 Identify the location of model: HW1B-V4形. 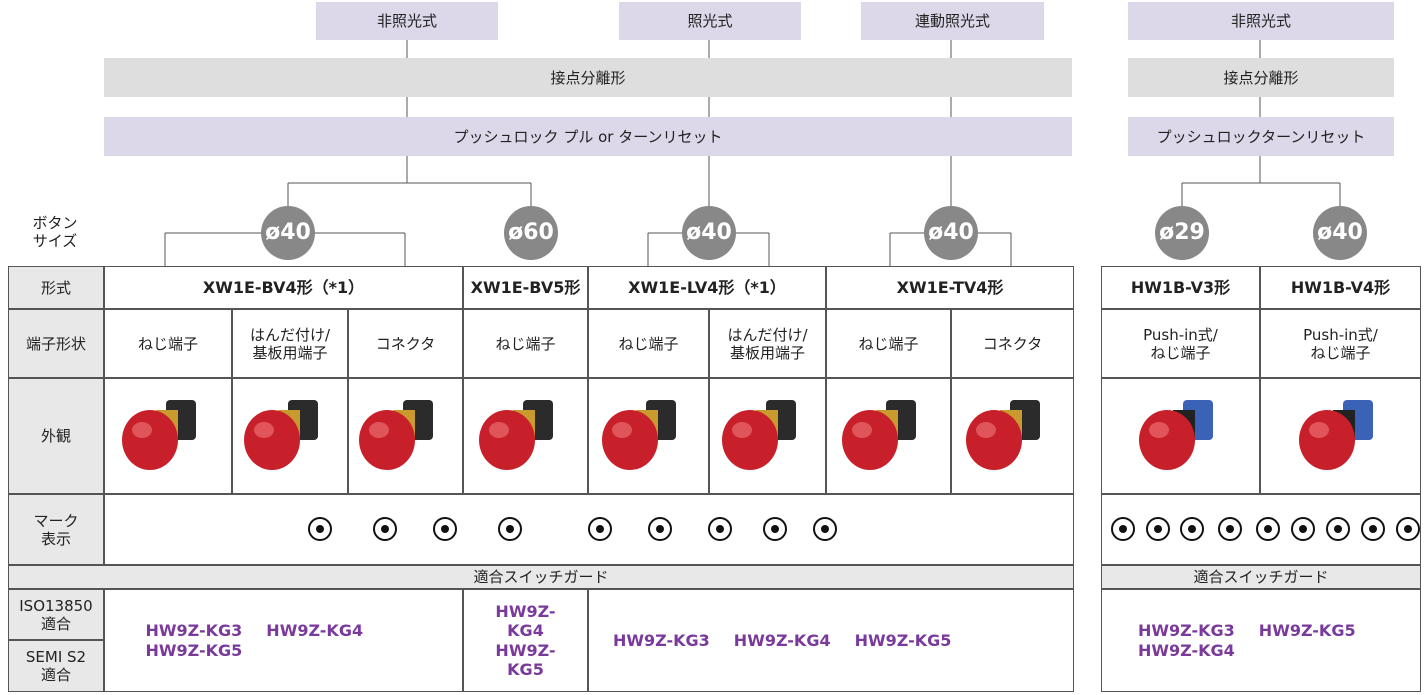
(1340, 287).